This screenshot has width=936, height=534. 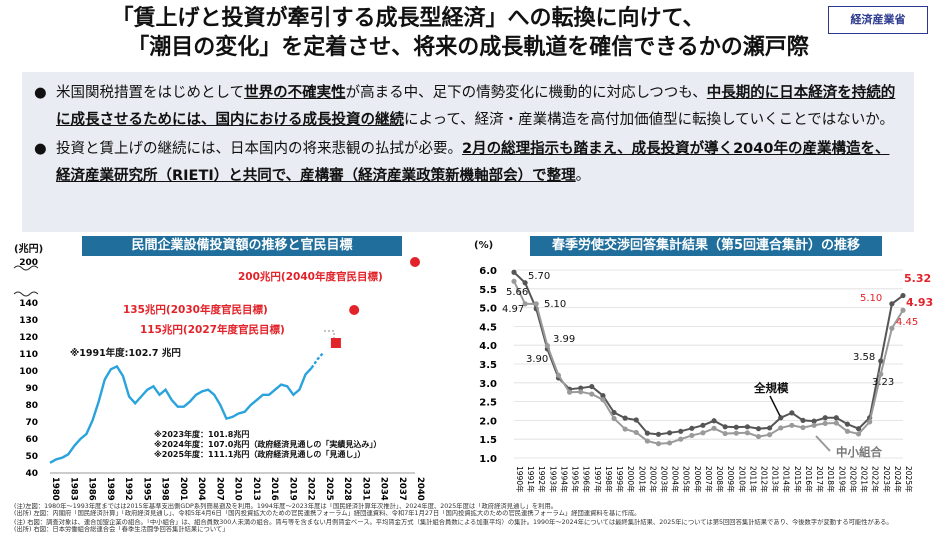 What do you see at coordinates (219, 489) in the screenshot?
I see `x-tick-label: 2007` at bounding box center [219, 489].